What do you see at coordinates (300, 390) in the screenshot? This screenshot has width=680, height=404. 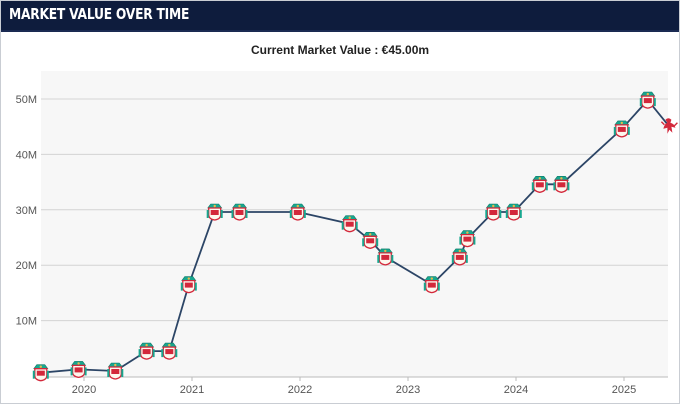 I see `x-tick-label: 2022` at bounding box center [300, 390].